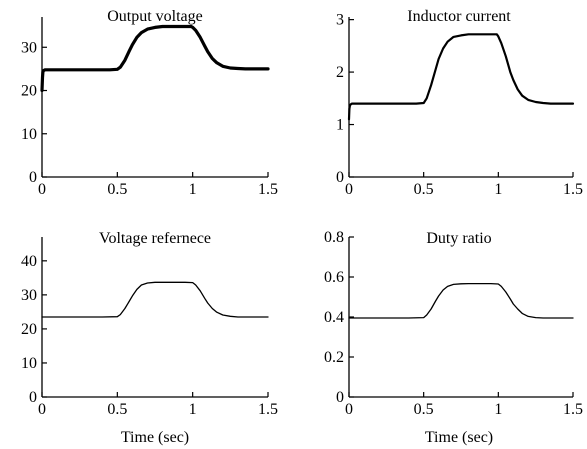  Describe the element at coordinates (334, 237) in the screenshot. I see `y-tick-label: 0.8` at that location.